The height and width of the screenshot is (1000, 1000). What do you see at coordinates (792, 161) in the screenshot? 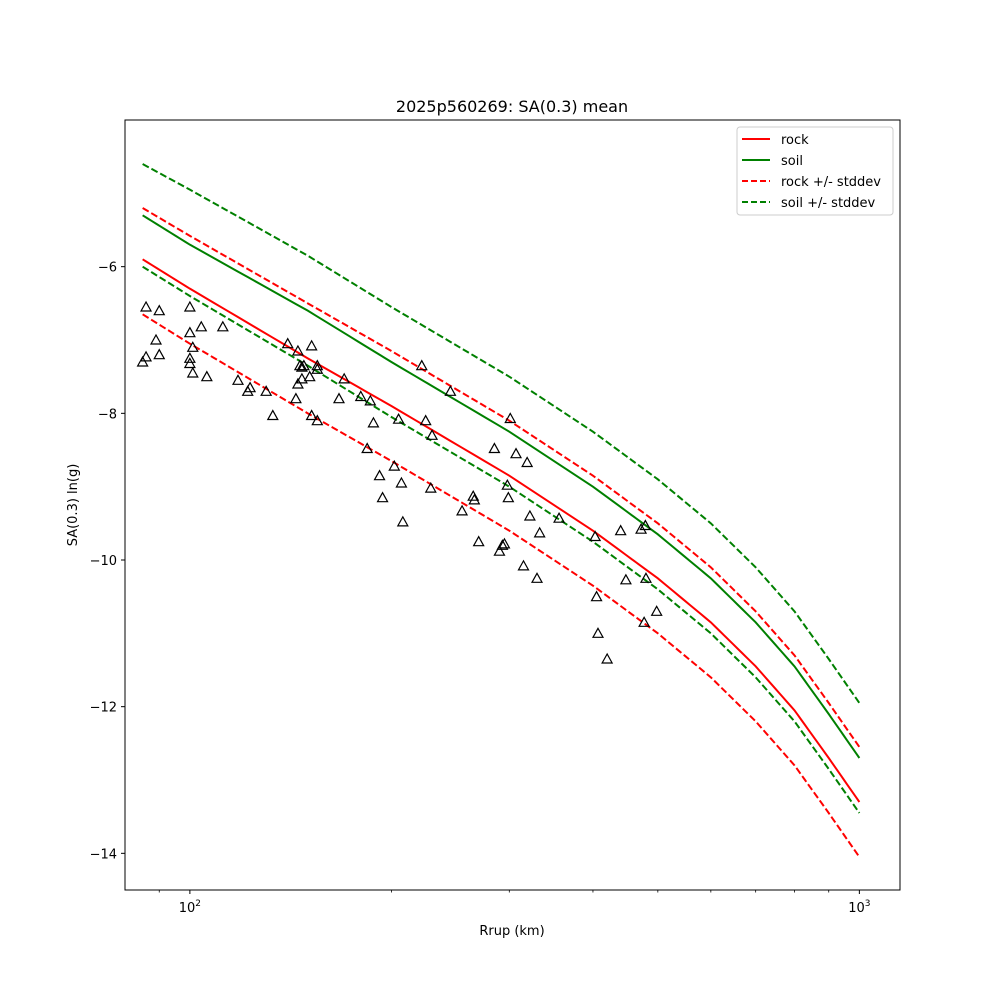
I see `legend-label-1: soil` at bounding box center [792, 161].